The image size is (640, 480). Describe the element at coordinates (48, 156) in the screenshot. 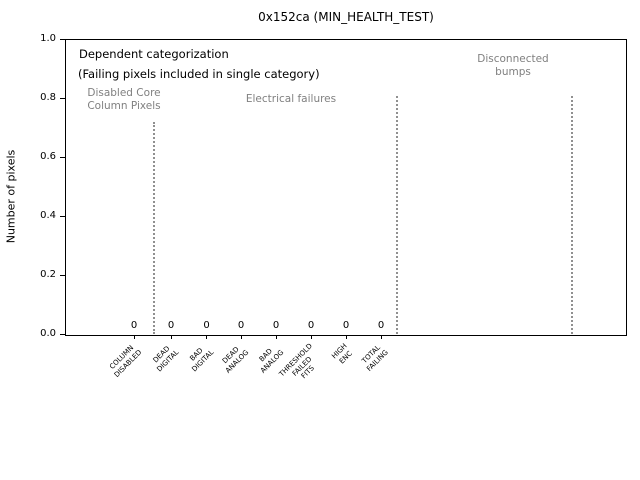

I see `y-tick-label: 0.6` at that location.